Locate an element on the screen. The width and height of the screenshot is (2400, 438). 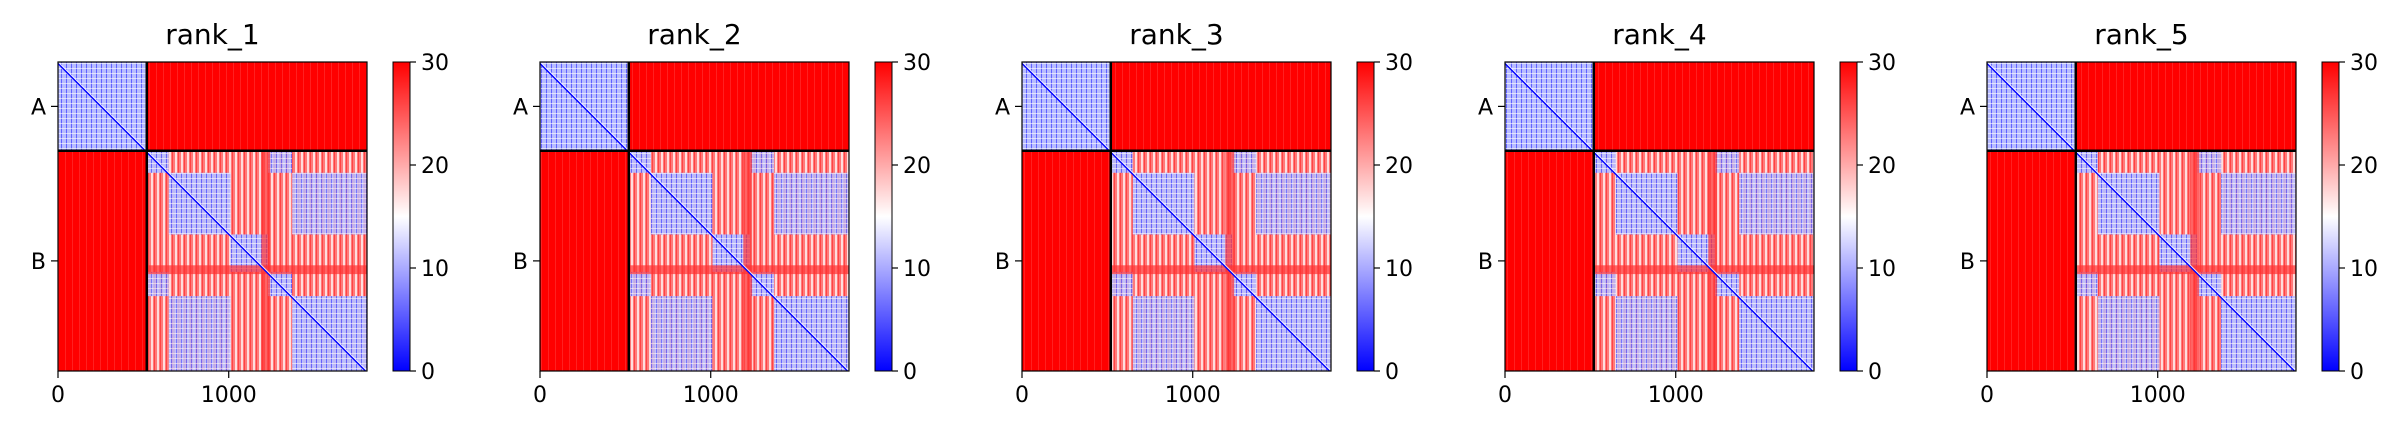
panel-title: rank_3 is located at coordinates (1176, 34).